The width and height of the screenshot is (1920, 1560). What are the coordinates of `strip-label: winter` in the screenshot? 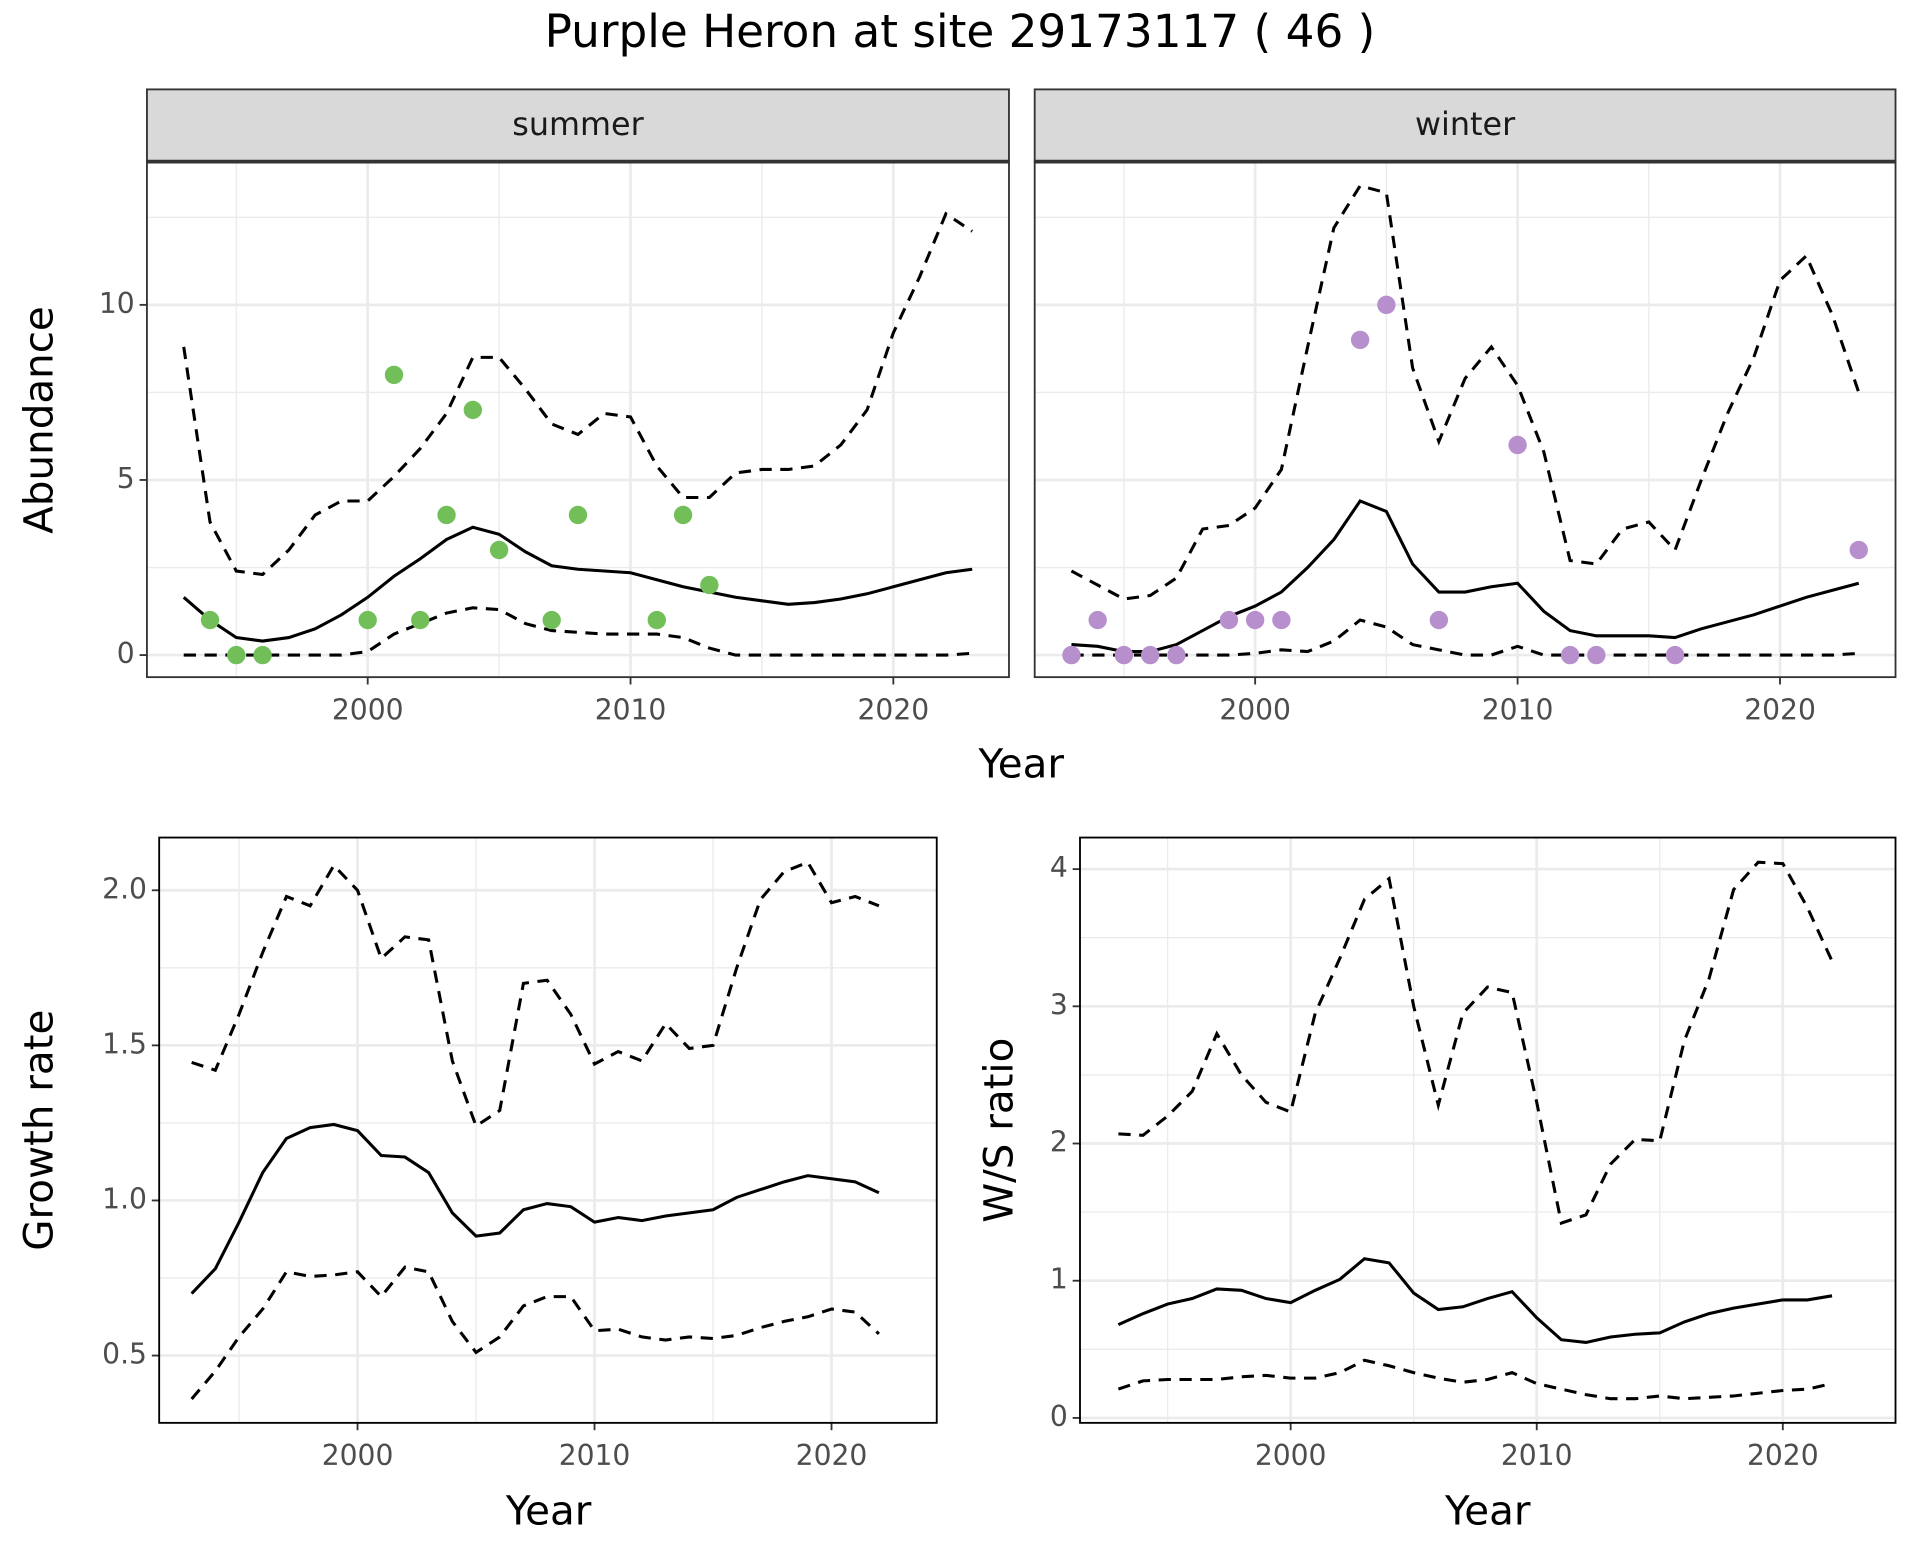 It's located at (1465, 124).